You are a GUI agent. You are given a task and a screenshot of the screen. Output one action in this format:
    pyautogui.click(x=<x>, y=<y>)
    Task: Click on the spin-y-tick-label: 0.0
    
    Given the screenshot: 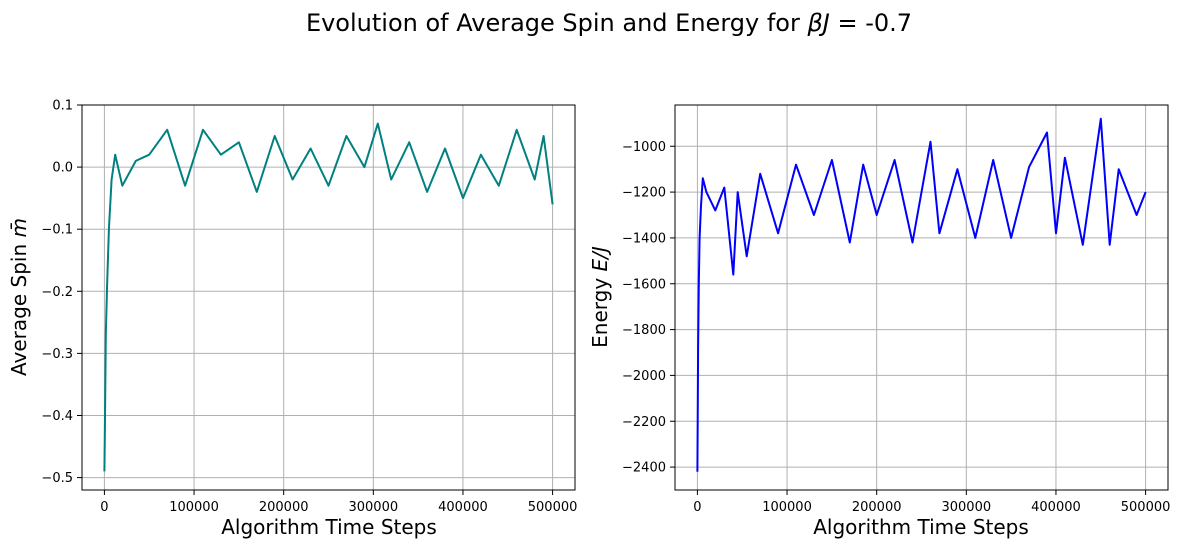 What is the action you would take?
    pyautogui.click(x=62, y=168)
    